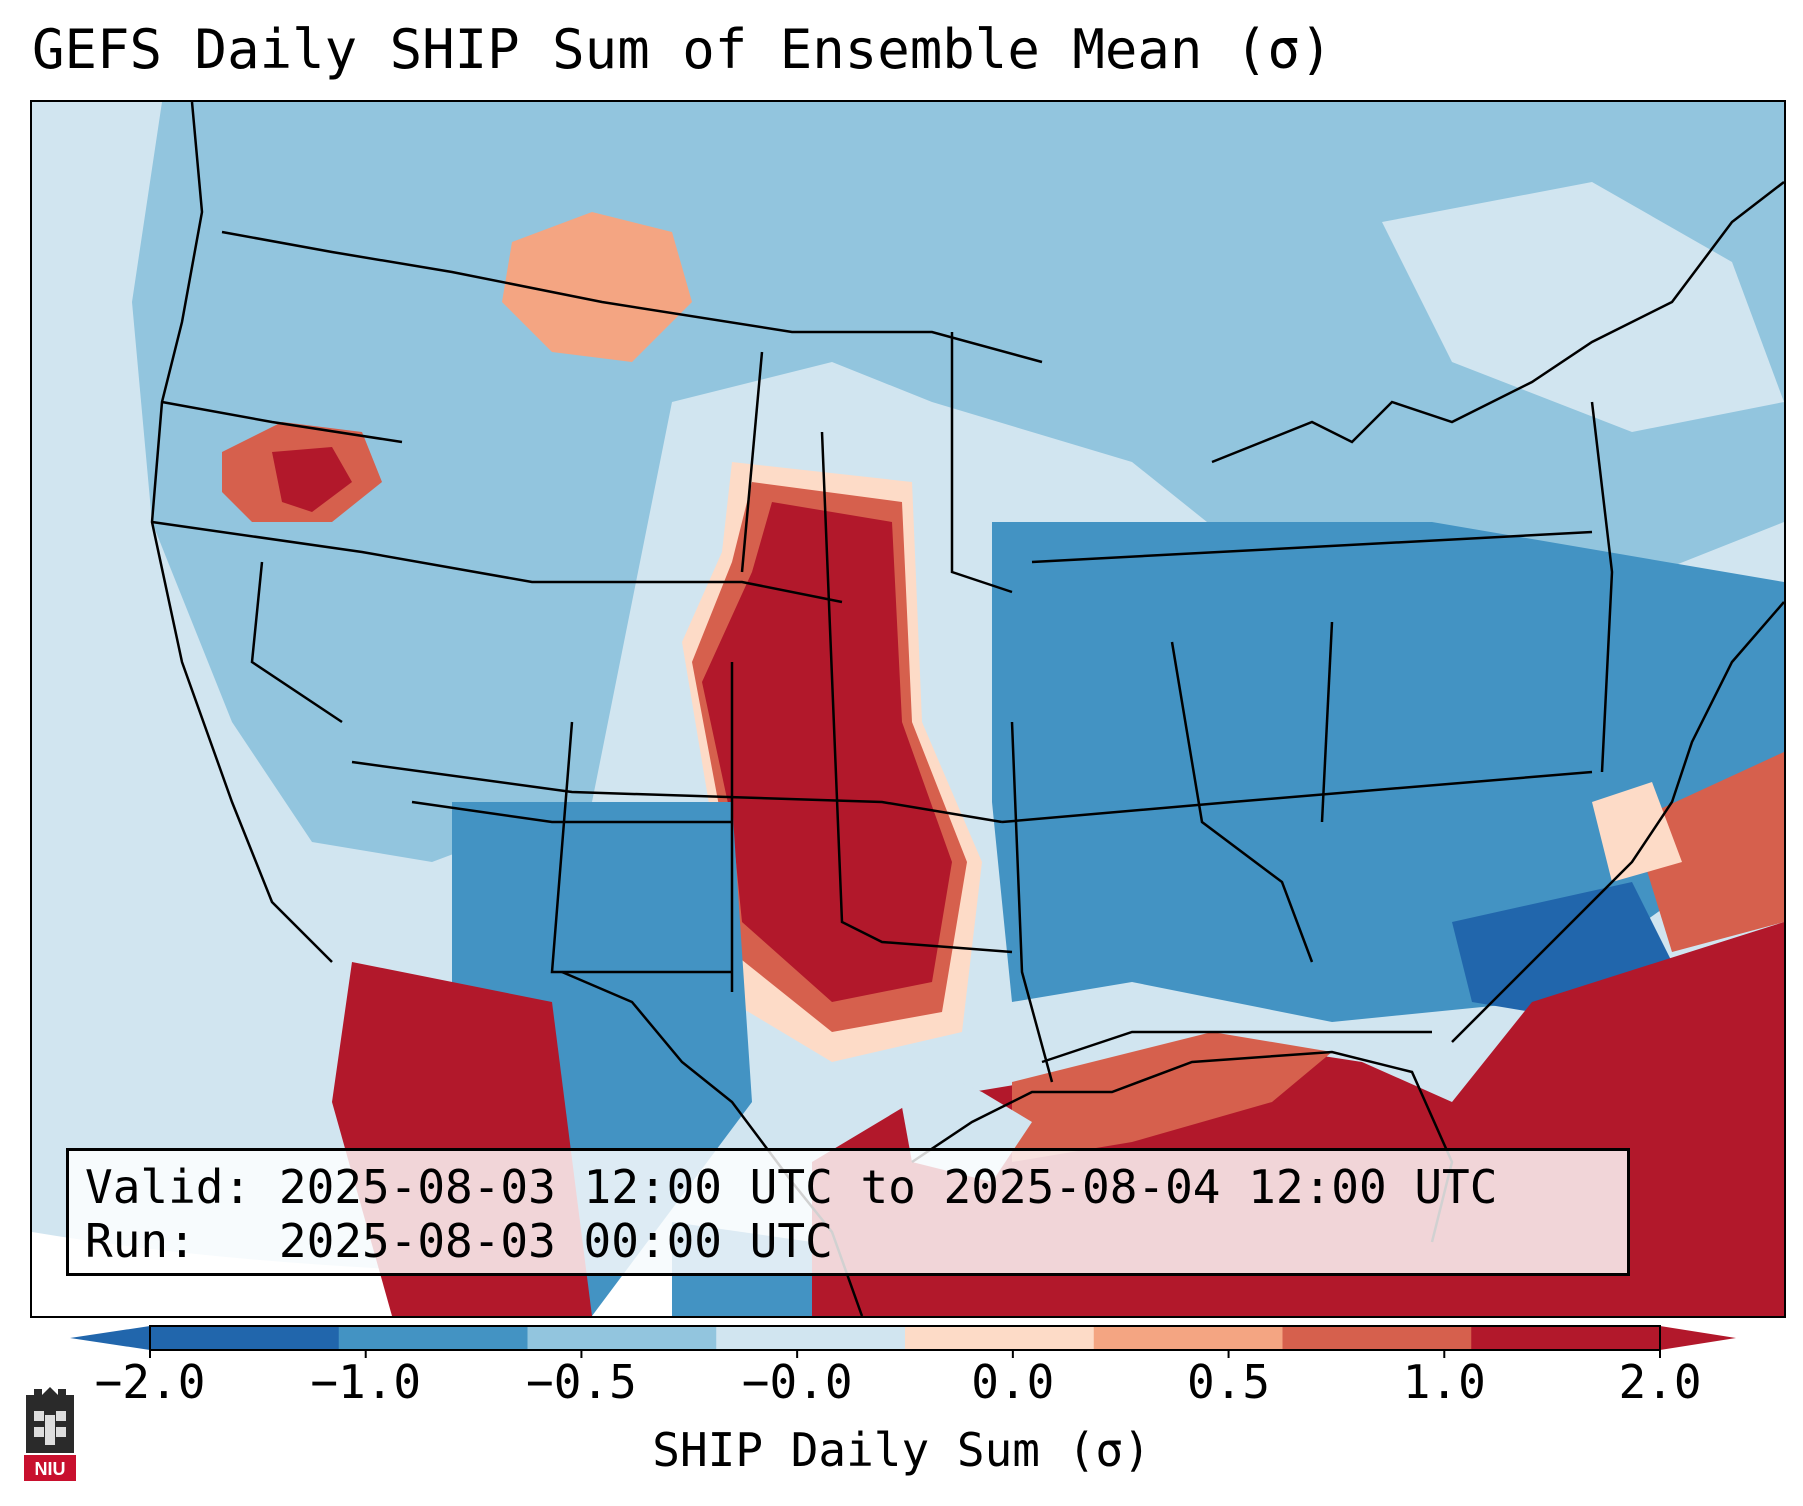 This screenshot has width=1803, height=1506. Describe the element at coordinates (150, 1382) in the screenshot. I see `colorbar-tick-label: −2.0` at that location.